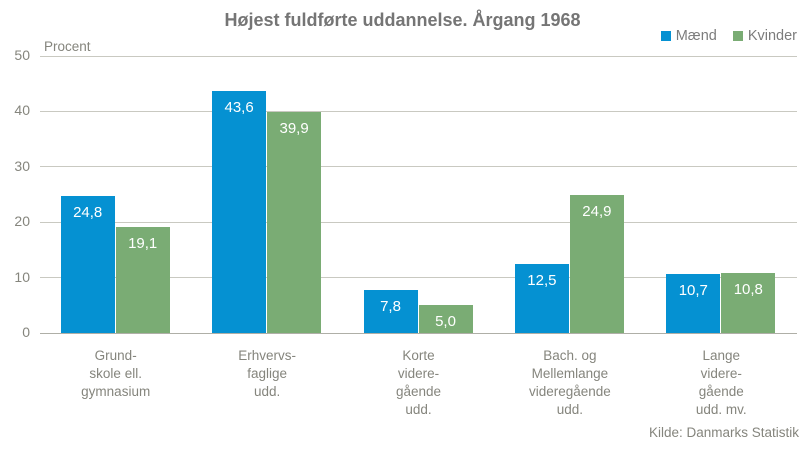  What do you see at coordinates (541, 298) in the screenshot?
I see `bar-series0-group3: 12,5` at bounding box center [541, 298].